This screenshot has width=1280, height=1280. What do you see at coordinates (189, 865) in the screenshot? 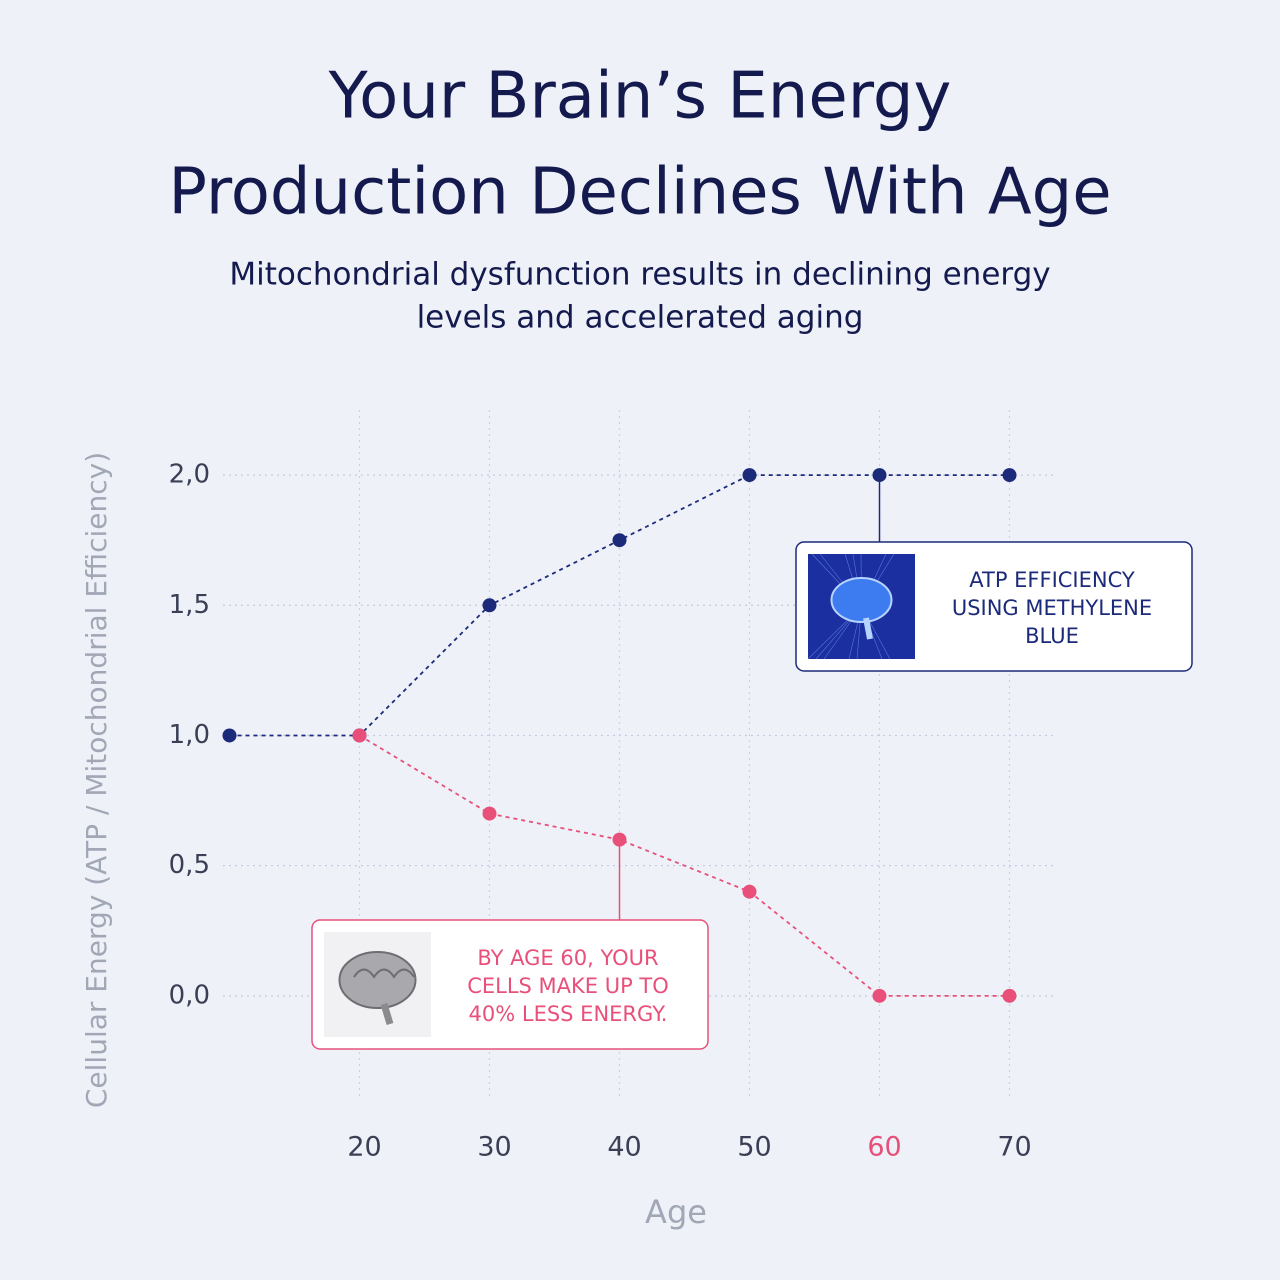
I see `y-tick-label: 0,5` at bounding box center [189, 865].